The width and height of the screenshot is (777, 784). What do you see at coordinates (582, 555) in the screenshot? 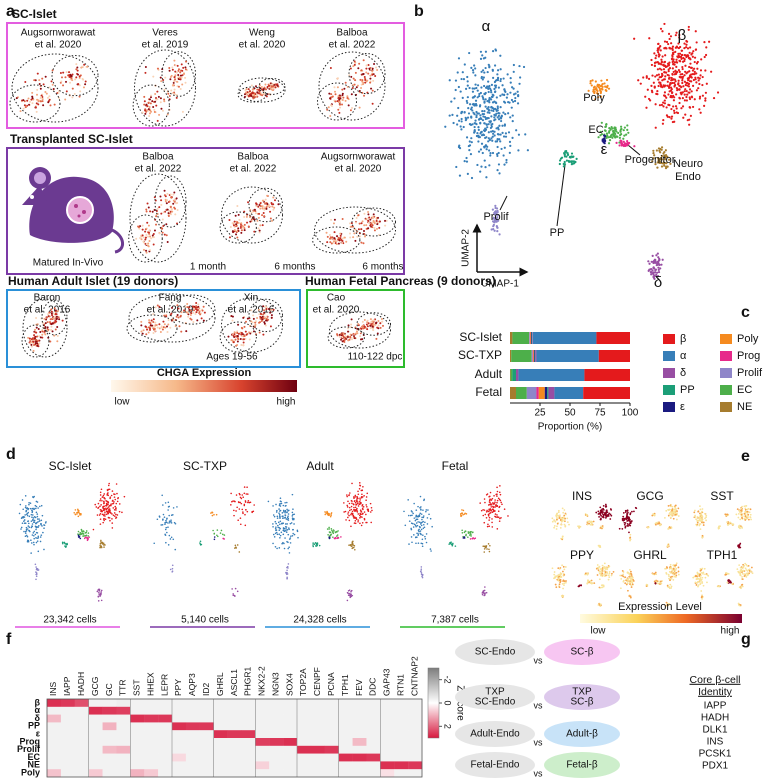
I see `gene-label: PPY` at bounding box center [582, 555].